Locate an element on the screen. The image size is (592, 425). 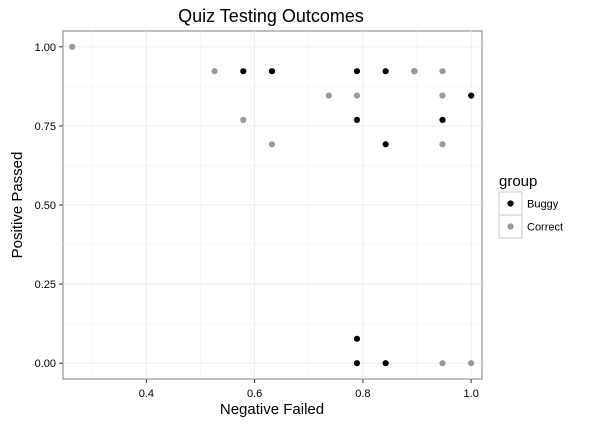
x-tick-label: 1.0 is located at coordinates (471, 394).